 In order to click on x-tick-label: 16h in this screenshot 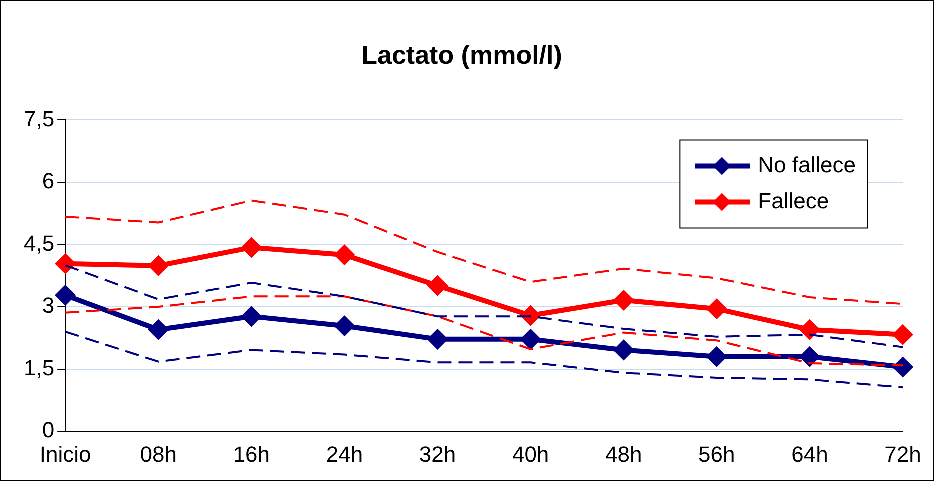, I will do `click(251, 454)`.